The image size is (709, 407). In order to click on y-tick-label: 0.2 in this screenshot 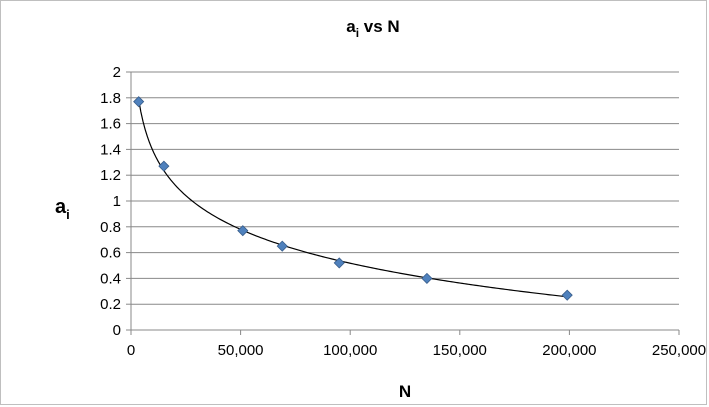, I will do `click(110, 304)`.